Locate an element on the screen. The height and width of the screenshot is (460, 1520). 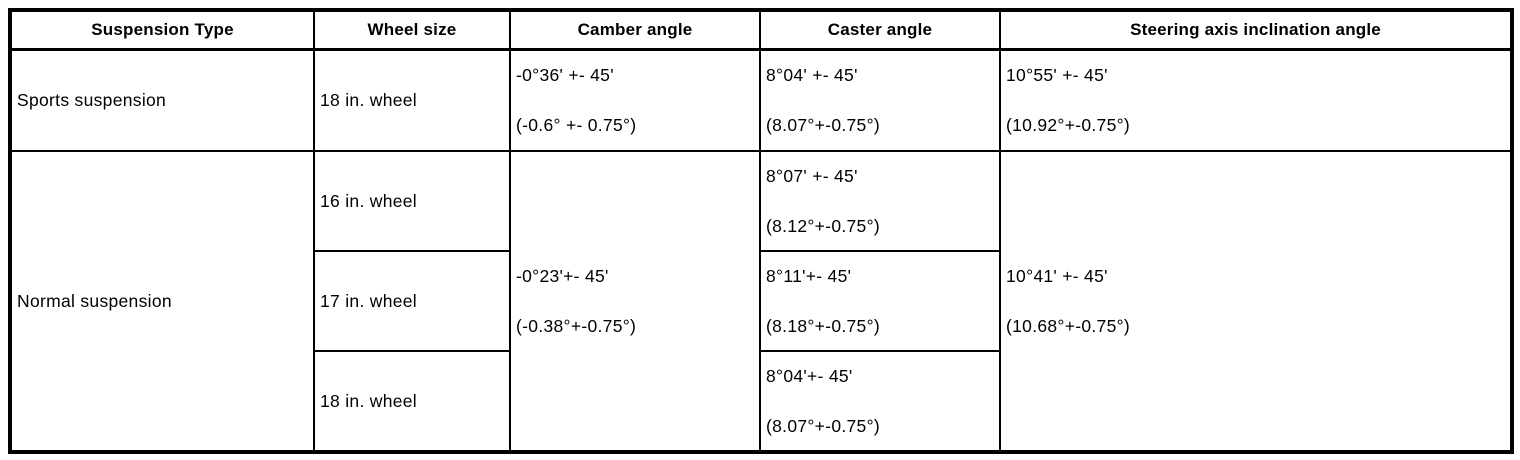
normal-steering-value-degrees: (10.68°+-0.75°) is located at coordinates (1068, 325).